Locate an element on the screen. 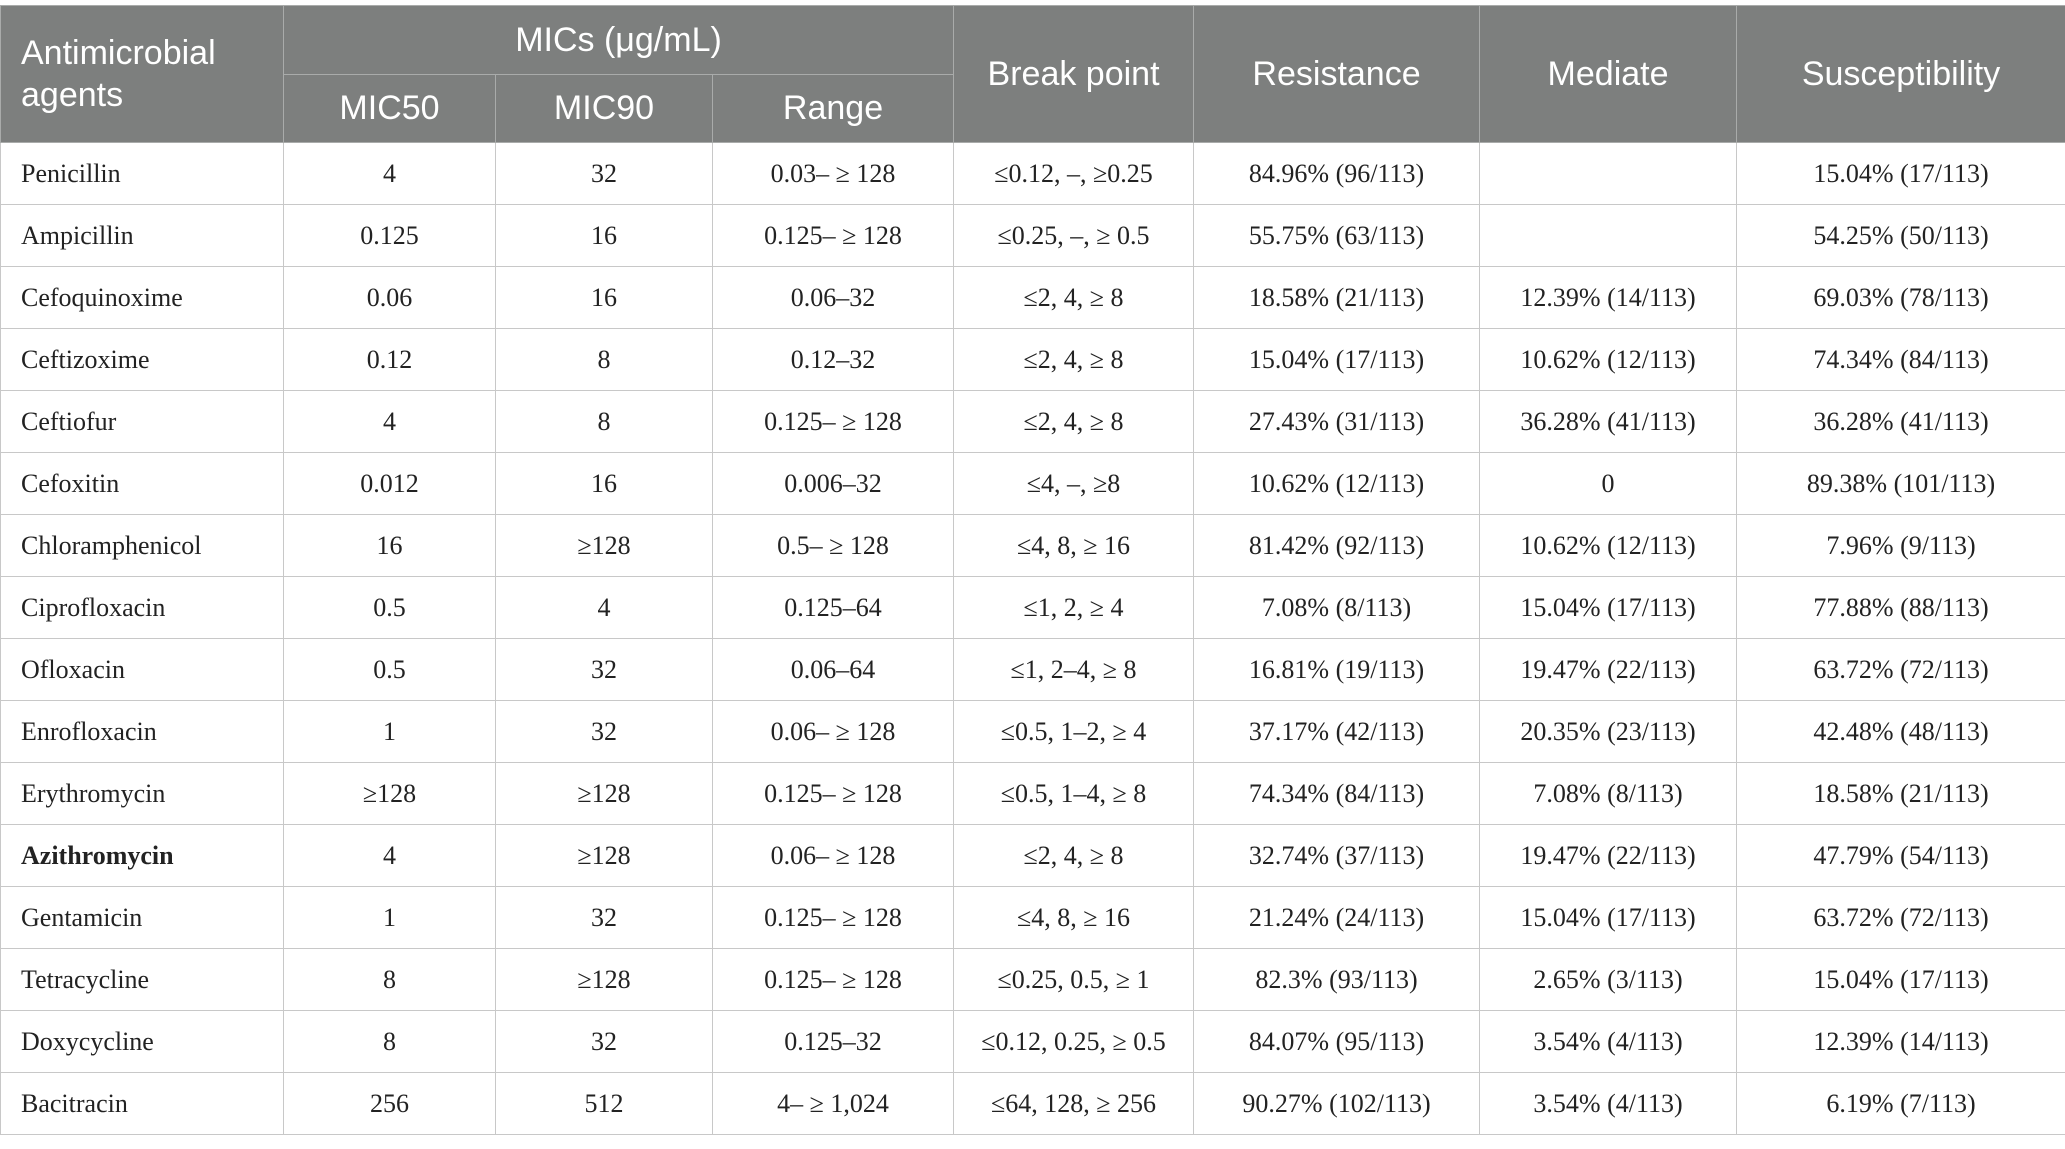 The image size is (2065, 1149). resistance-cell: 18.58% (21/113) is located at coordinates (1337, 297).